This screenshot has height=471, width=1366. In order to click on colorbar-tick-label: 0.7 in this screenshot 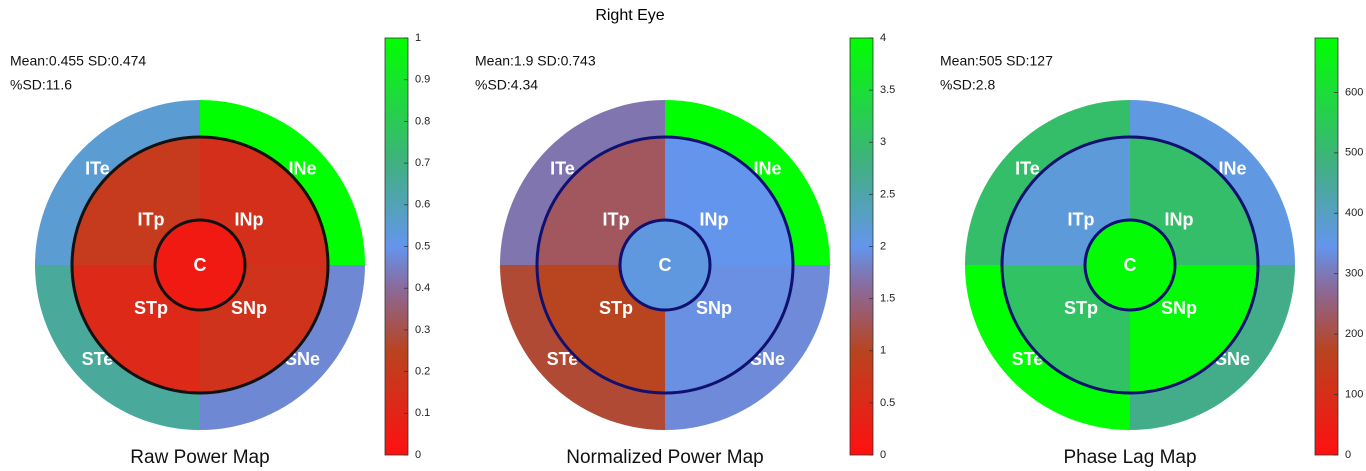, I will do `click(422, 163)`.